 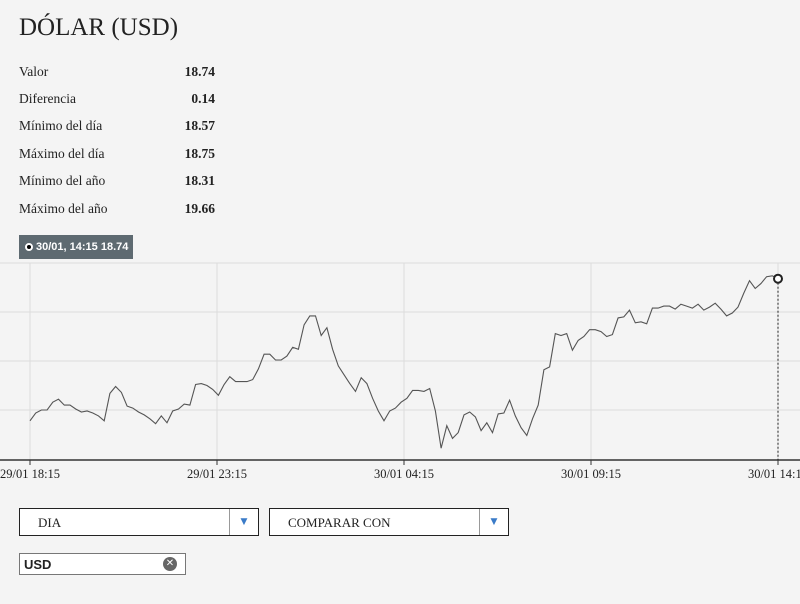 I want to click on stat-row: Mínimo del día 18.57, so click(x=117, y=126).